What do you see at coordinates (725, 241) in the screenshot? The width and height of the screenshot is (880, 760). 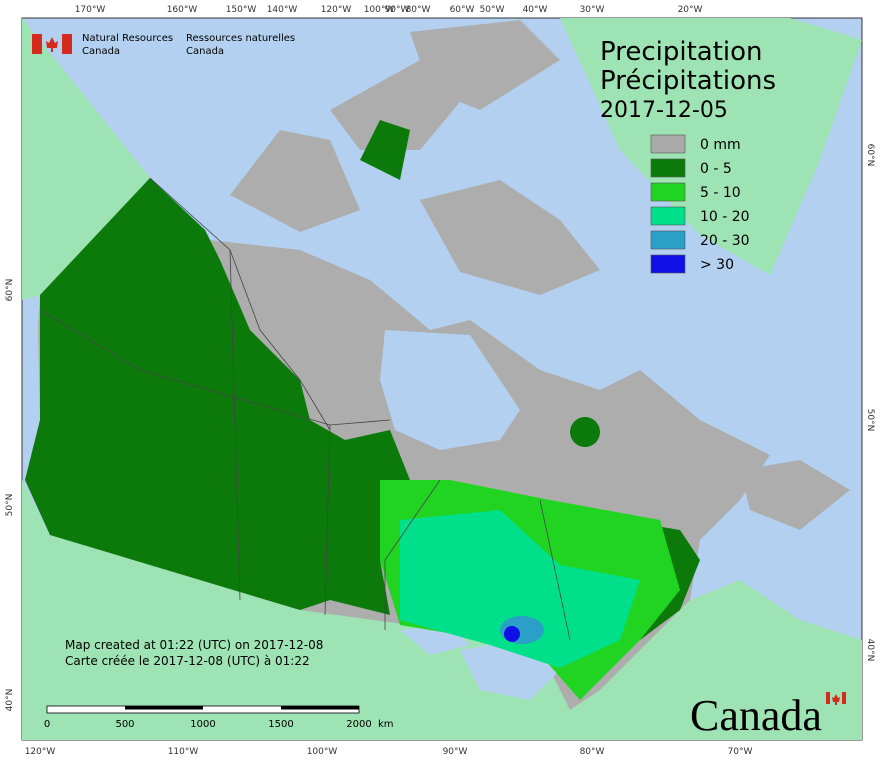 I see `legend-label: 20 - 30` at bounding box center [725, 241].